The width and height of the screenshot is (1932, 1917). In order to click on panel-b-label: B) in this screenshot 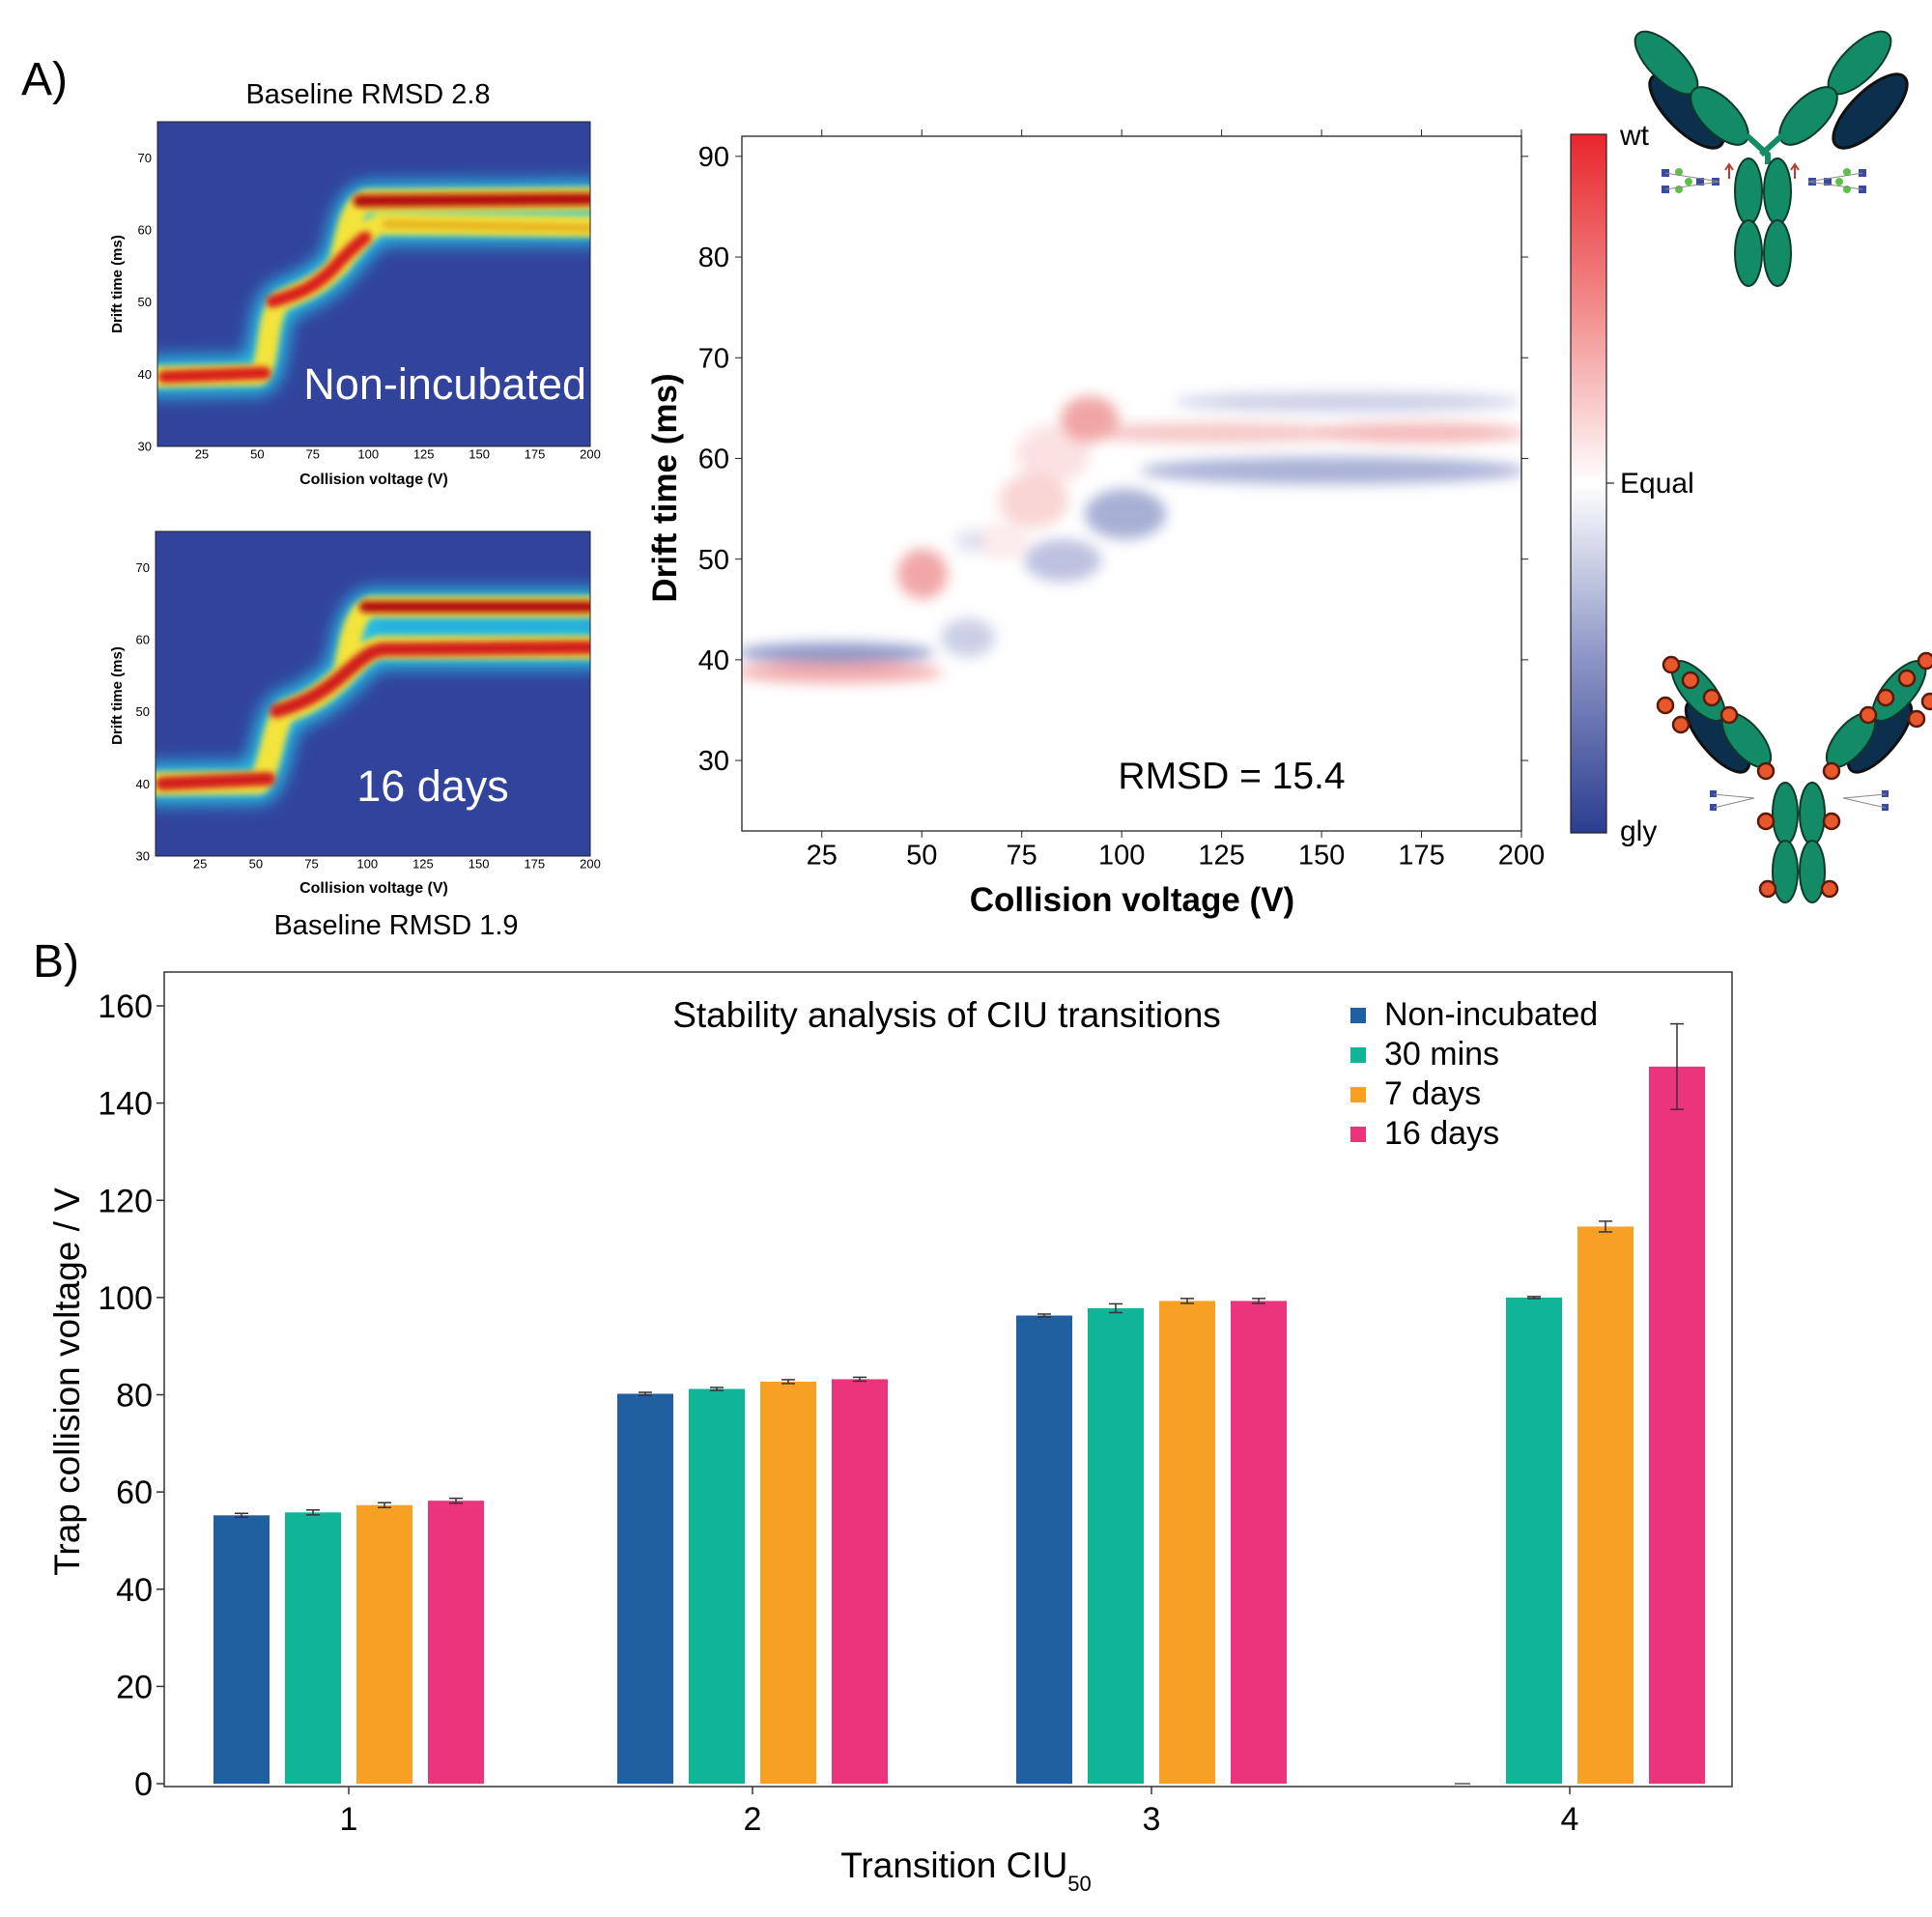, I will do `click(56, 961)`.